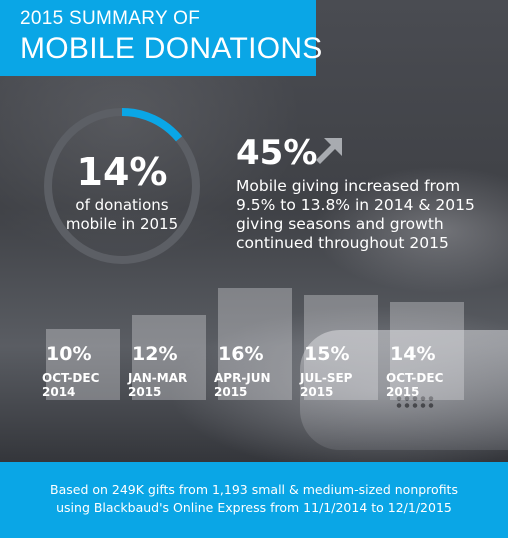 This screenshot has width=516, height=545. I want to click on donut-chart, so click(122, 186).